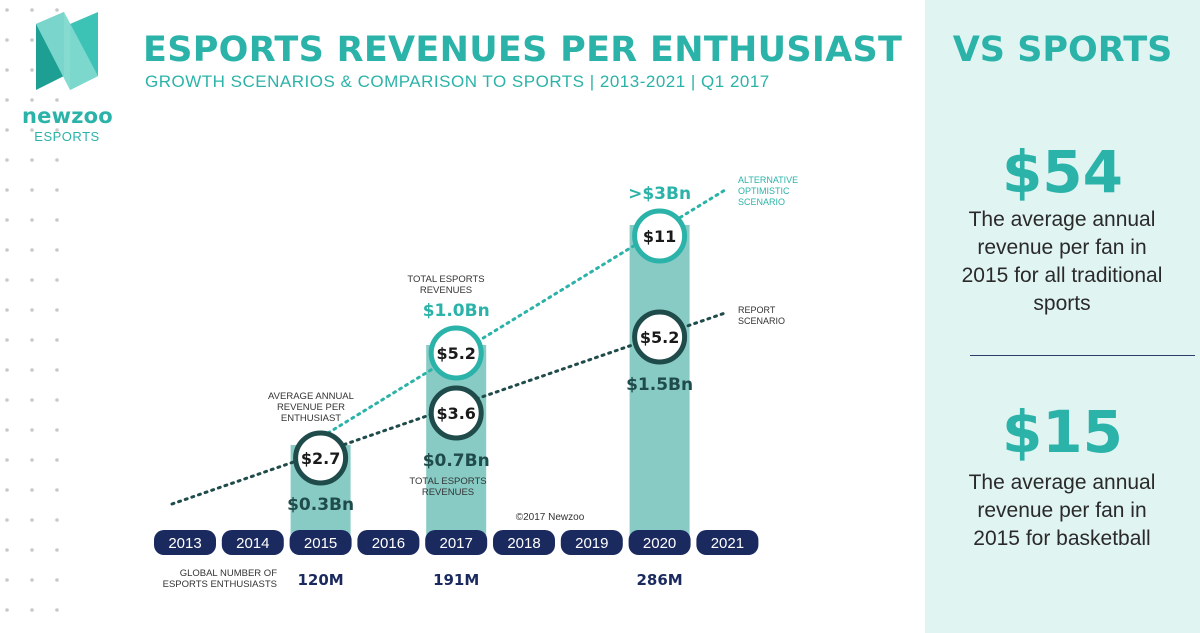  I want to click on year-label: 2014, so click(252, 543).